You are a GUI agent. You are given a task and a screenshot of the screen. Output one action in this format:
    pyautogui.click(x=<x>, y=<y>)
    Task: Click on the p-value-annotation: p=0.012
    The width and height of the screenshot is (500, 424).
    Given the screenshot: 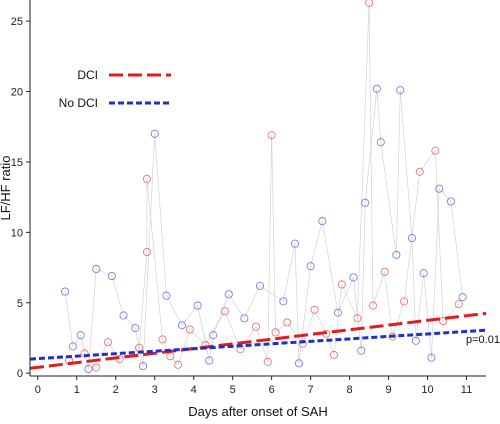 What is the action you would take?
    pyautogui.click(x=483, y=340)
    